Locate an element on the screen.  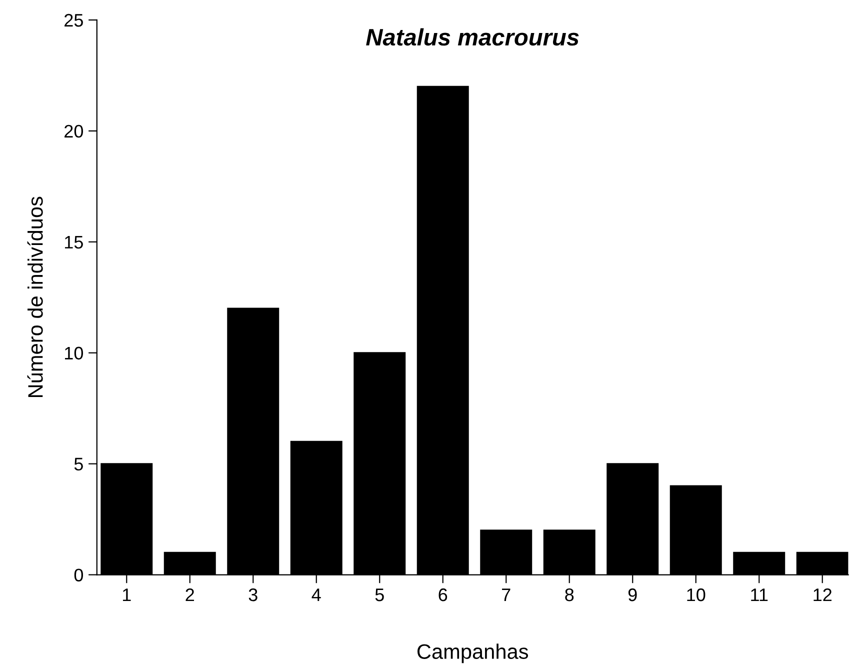
y-tick-label: 10 is located at coordinates (74, 353).